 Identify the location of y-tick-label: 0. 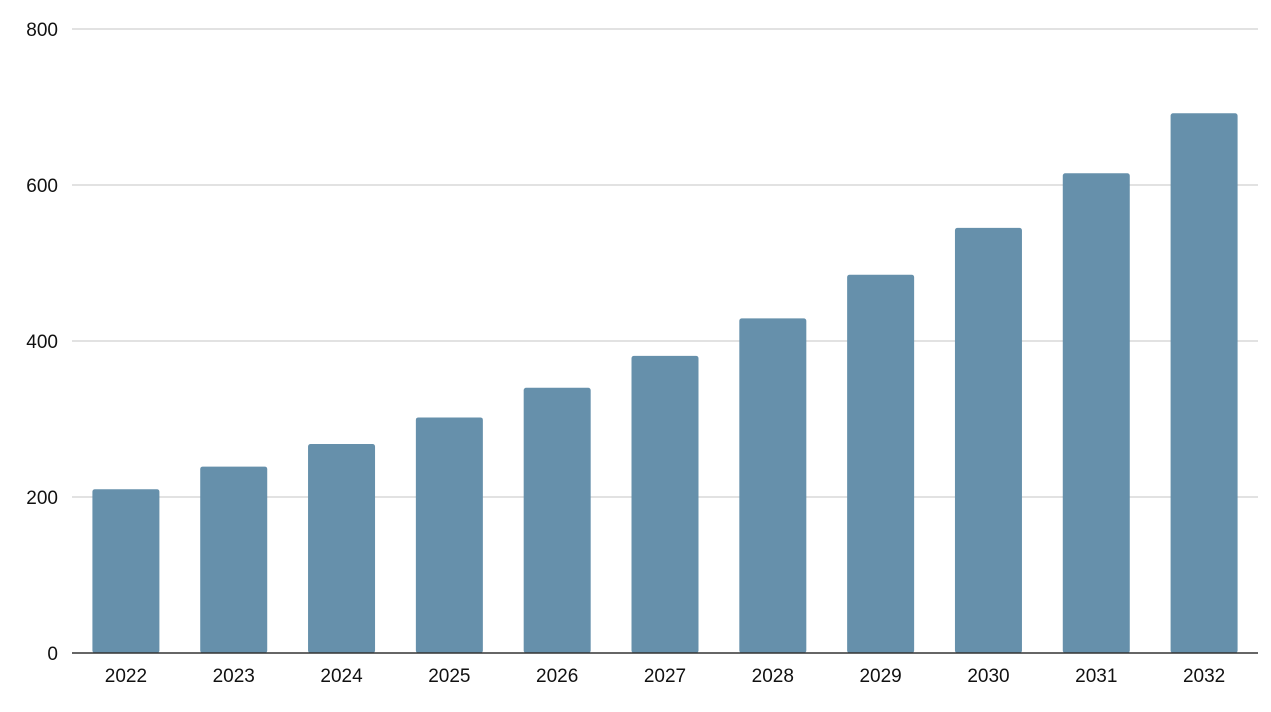
(52, 654).